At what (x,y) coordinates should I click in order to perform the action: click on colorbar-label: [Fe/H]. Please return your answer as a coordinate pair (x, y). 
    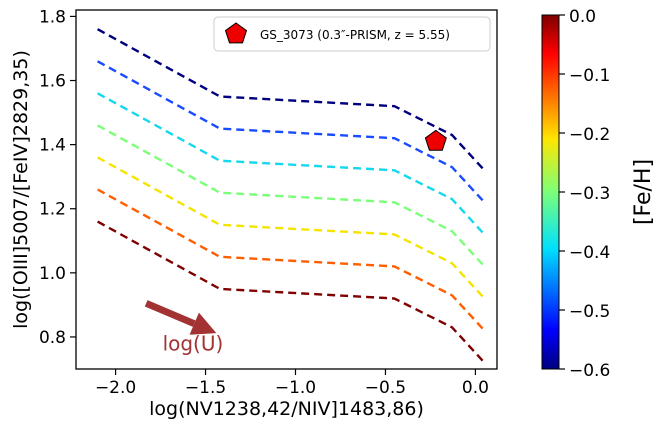
    Looking at the image, I should click on (643, 192).